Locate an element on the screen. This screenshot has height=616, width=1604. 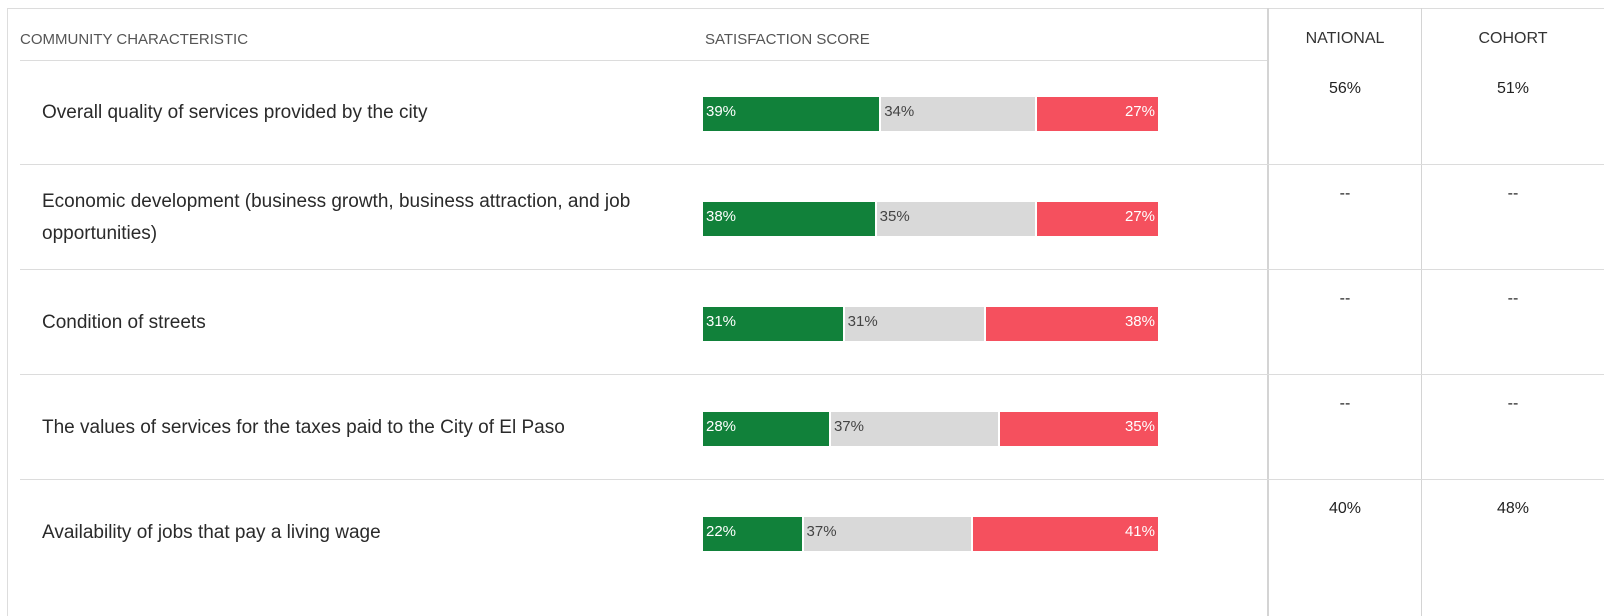
header-national: NATIONAL is located at coordinates (1345, 38).